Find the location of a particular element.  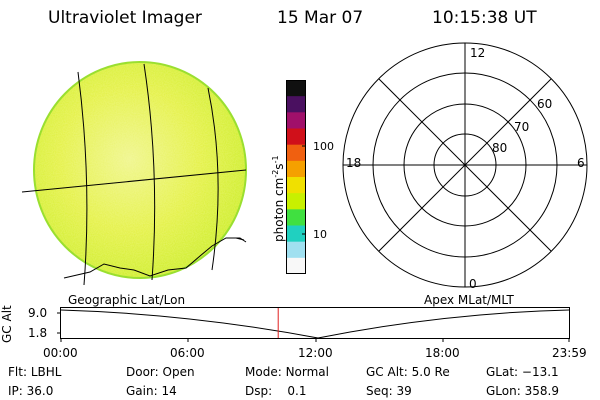

gc-alt-value: 5.0 Re is located at coordinates (430, 372).